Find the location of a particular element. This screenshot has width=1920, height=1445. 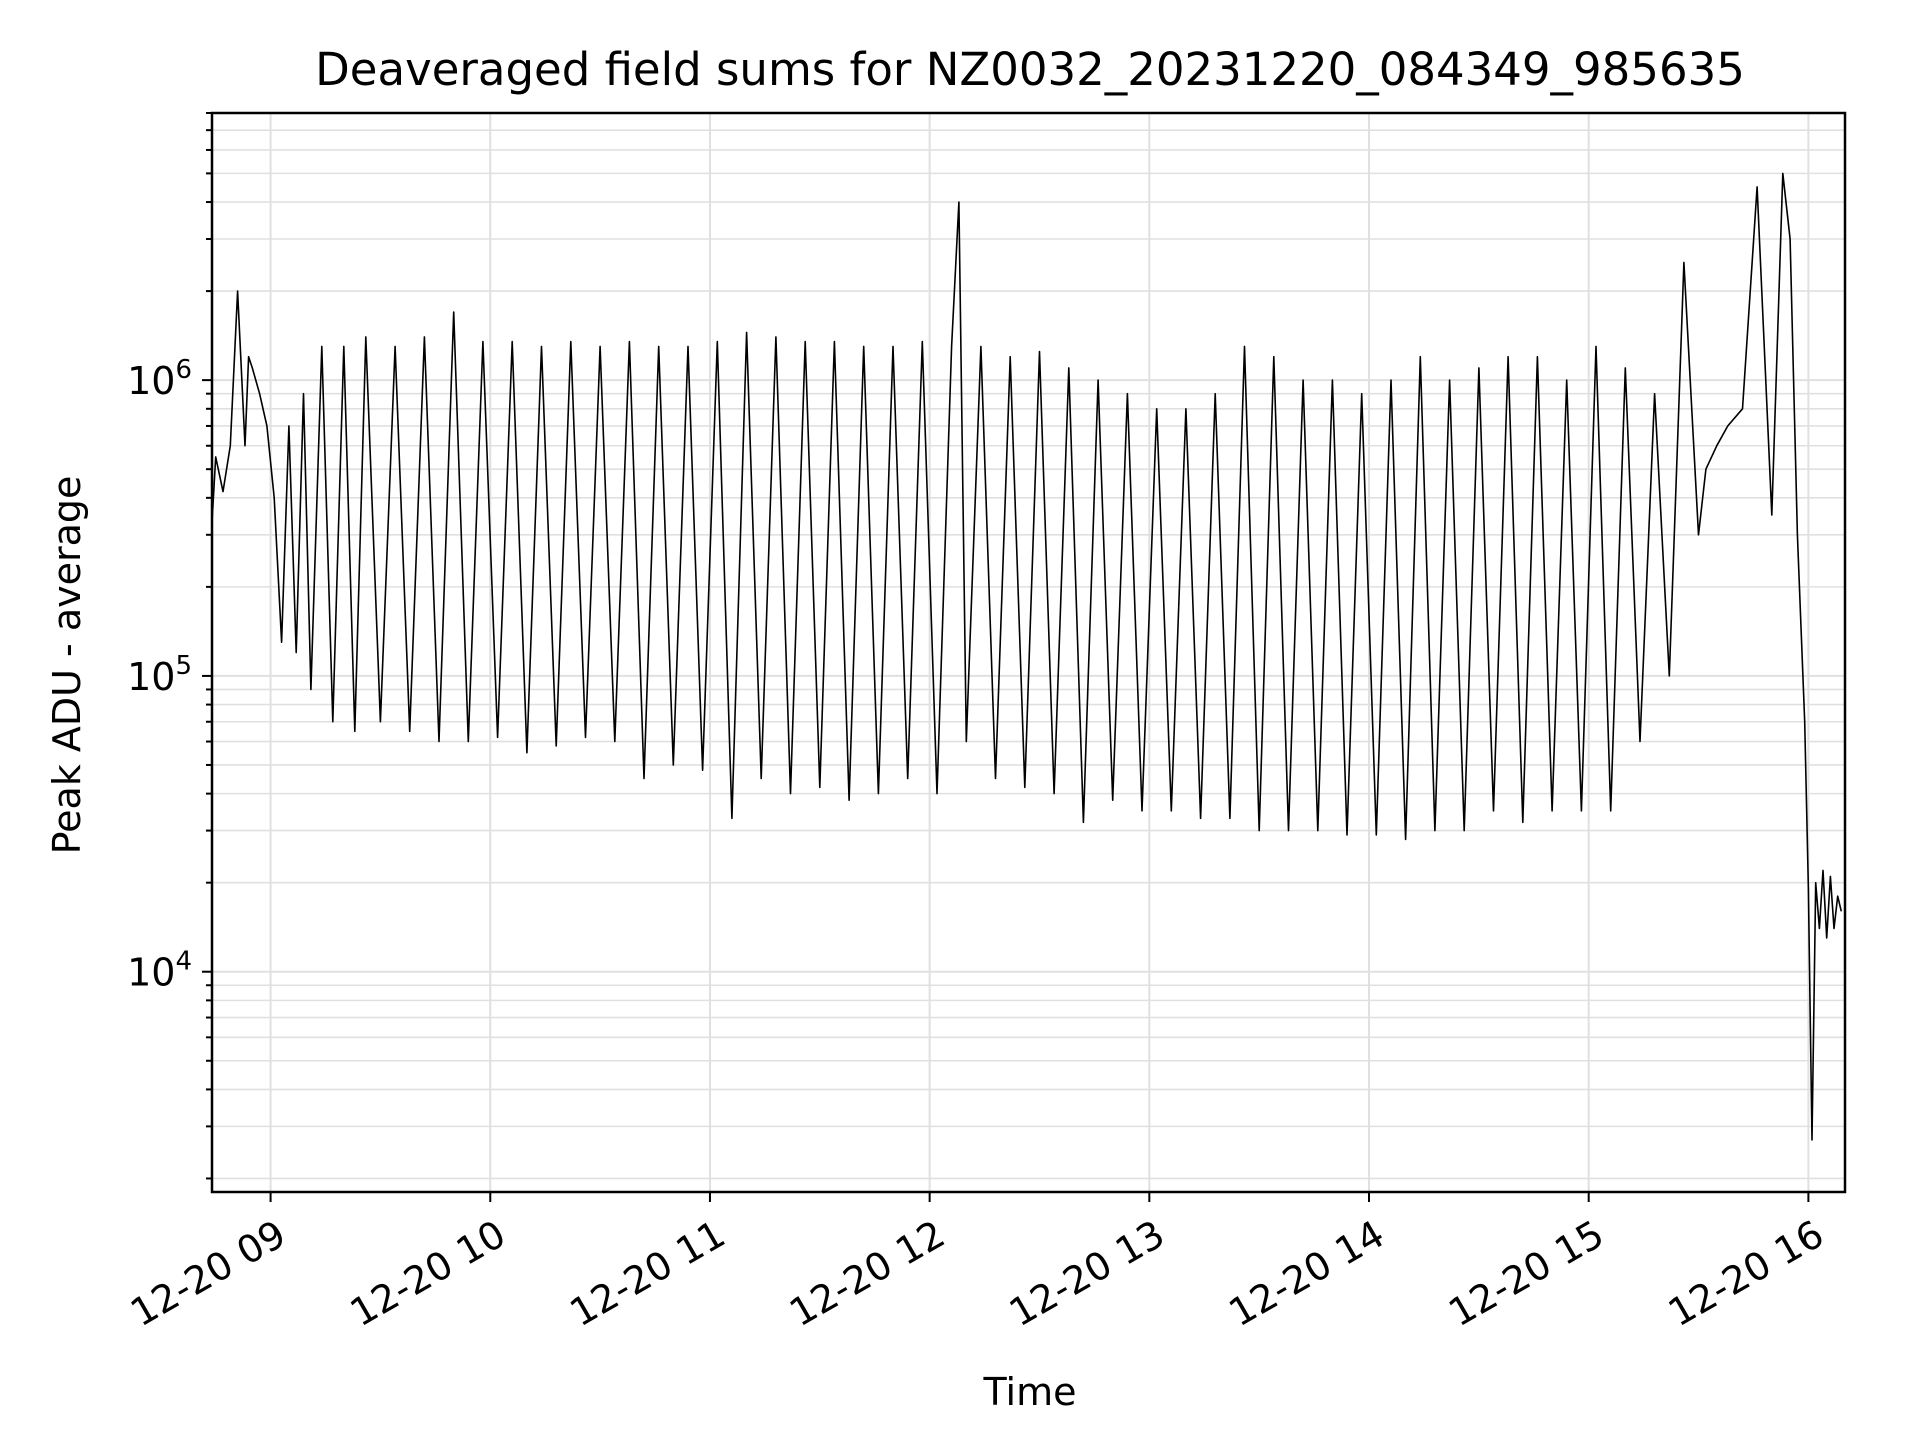

y-tick-label: 106 is located at coordinates (159, 379).